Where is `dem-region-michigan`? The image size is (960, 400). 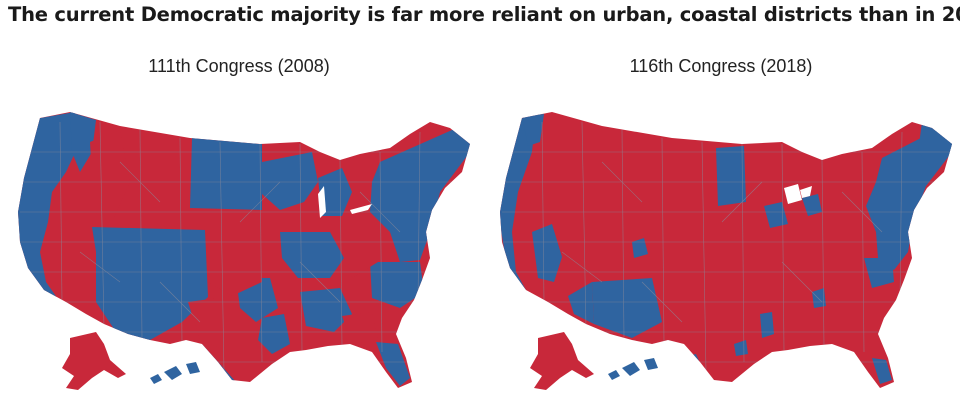 dem-region-michigan is located at coordinates (335, 192).